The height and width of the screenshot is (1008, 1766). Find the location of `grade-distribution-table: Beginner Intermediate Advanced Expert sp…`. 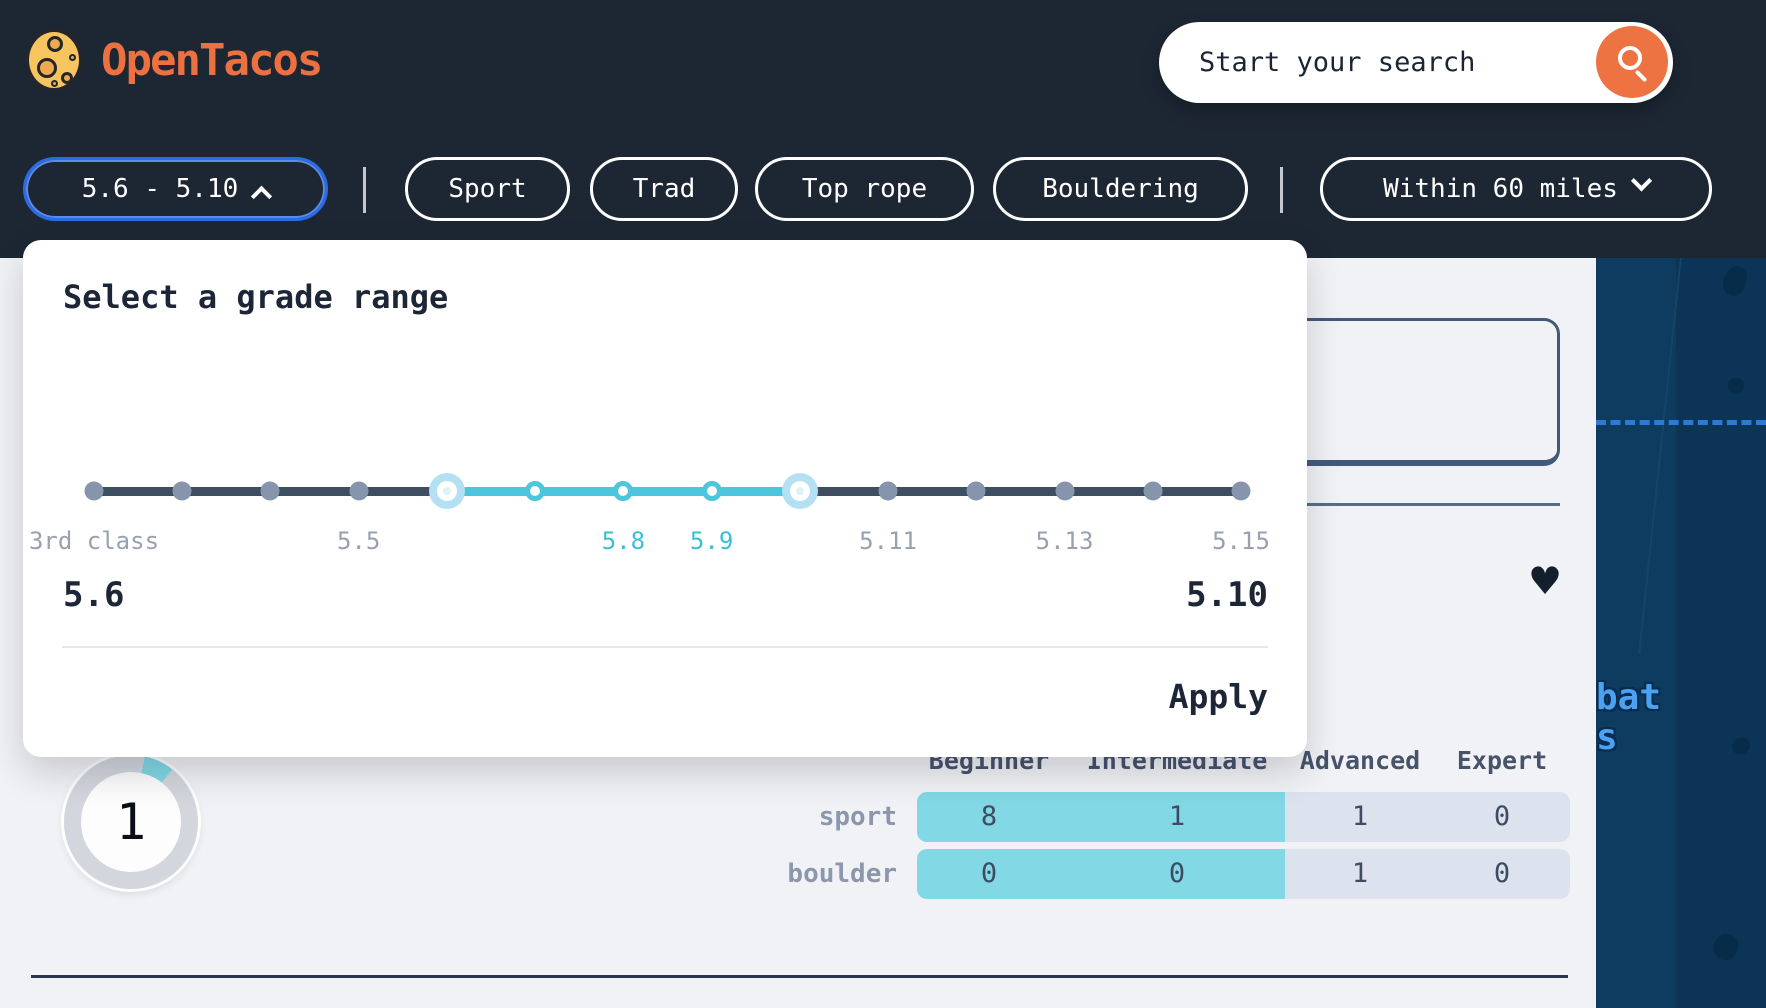

grade-distribution-table: Beginner Intermediate Advanced Expert sp… is located at coordinates (1165, 832).